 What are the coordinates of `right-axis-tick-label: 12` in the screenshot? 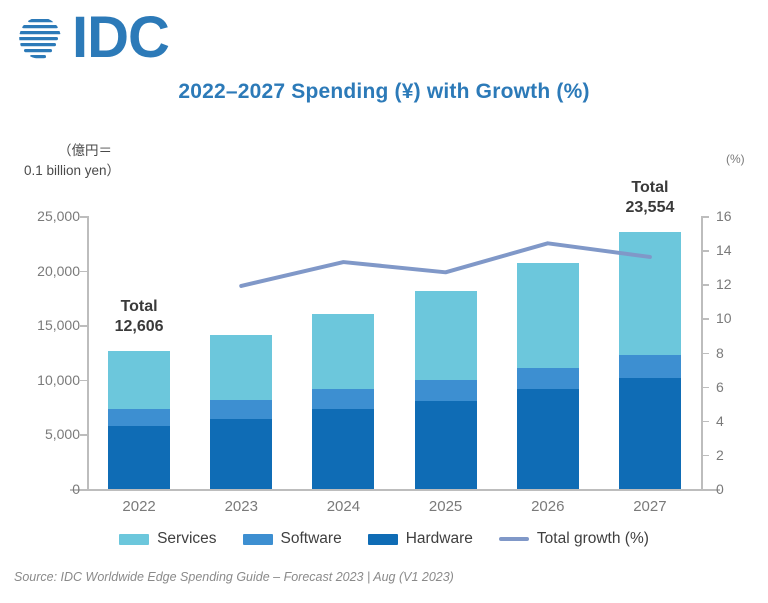 It's located at (724, 284).